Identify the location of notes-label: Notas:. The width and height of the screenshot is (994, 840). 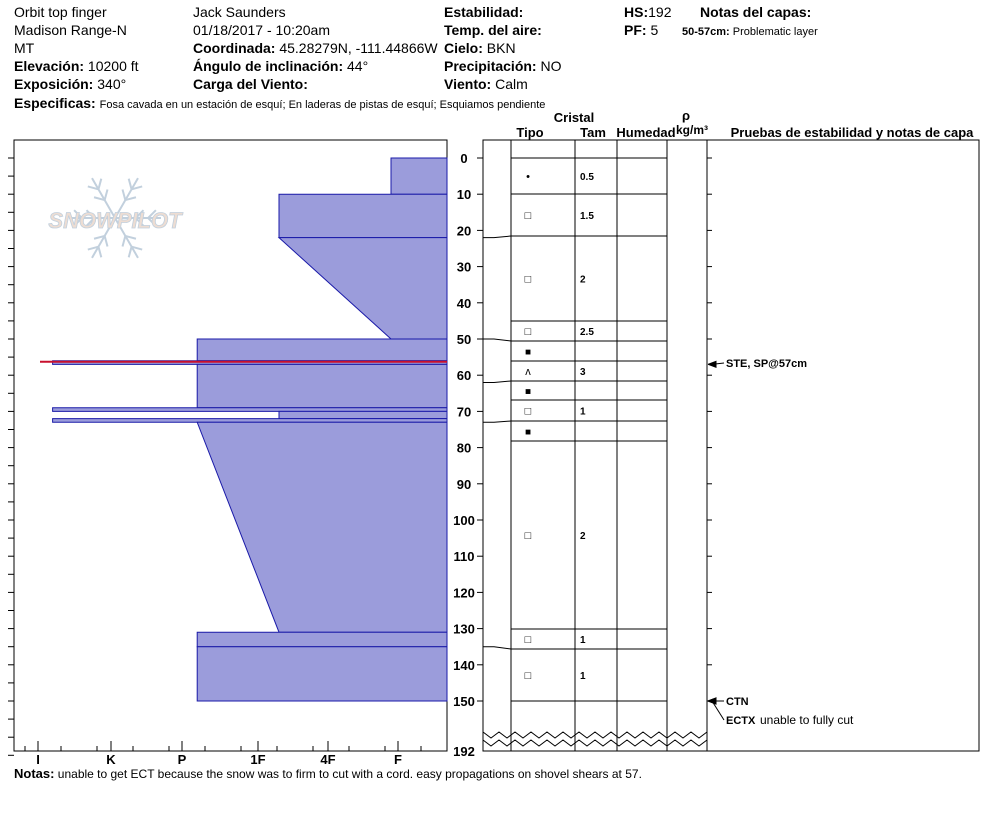
(34, 773).